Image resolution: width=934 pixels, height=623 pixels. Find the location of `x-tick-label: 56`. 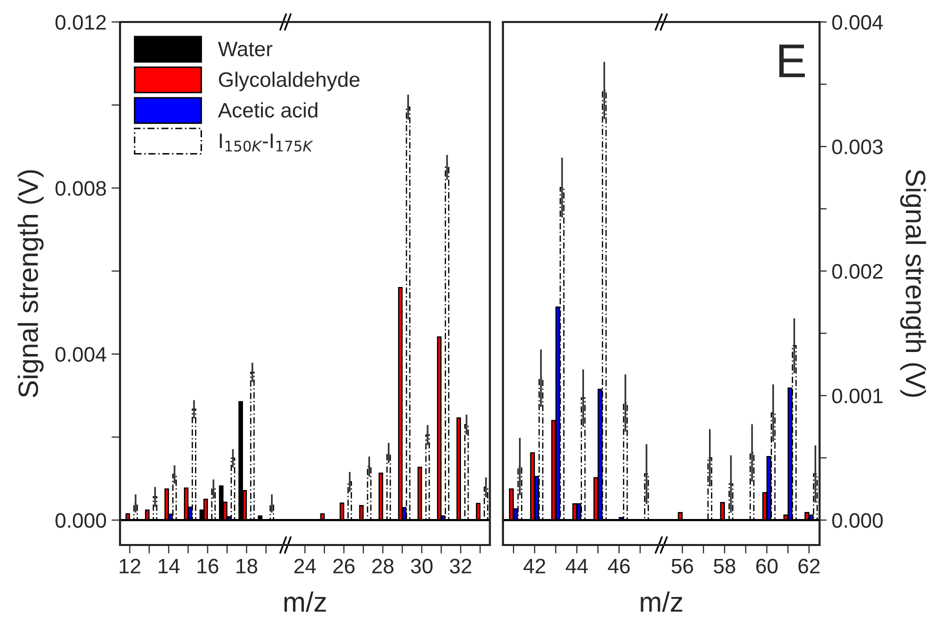

x-tick-label: 56 is located at coordinates (683, 566).